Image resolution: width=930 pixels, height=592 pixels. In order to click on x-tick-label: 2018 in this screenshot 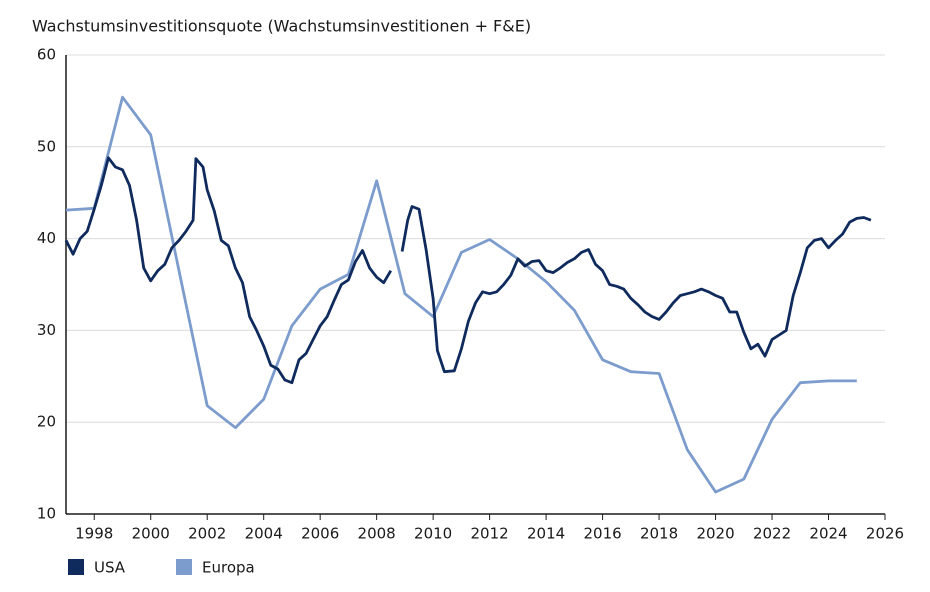, I will do `click(659, 534)`.